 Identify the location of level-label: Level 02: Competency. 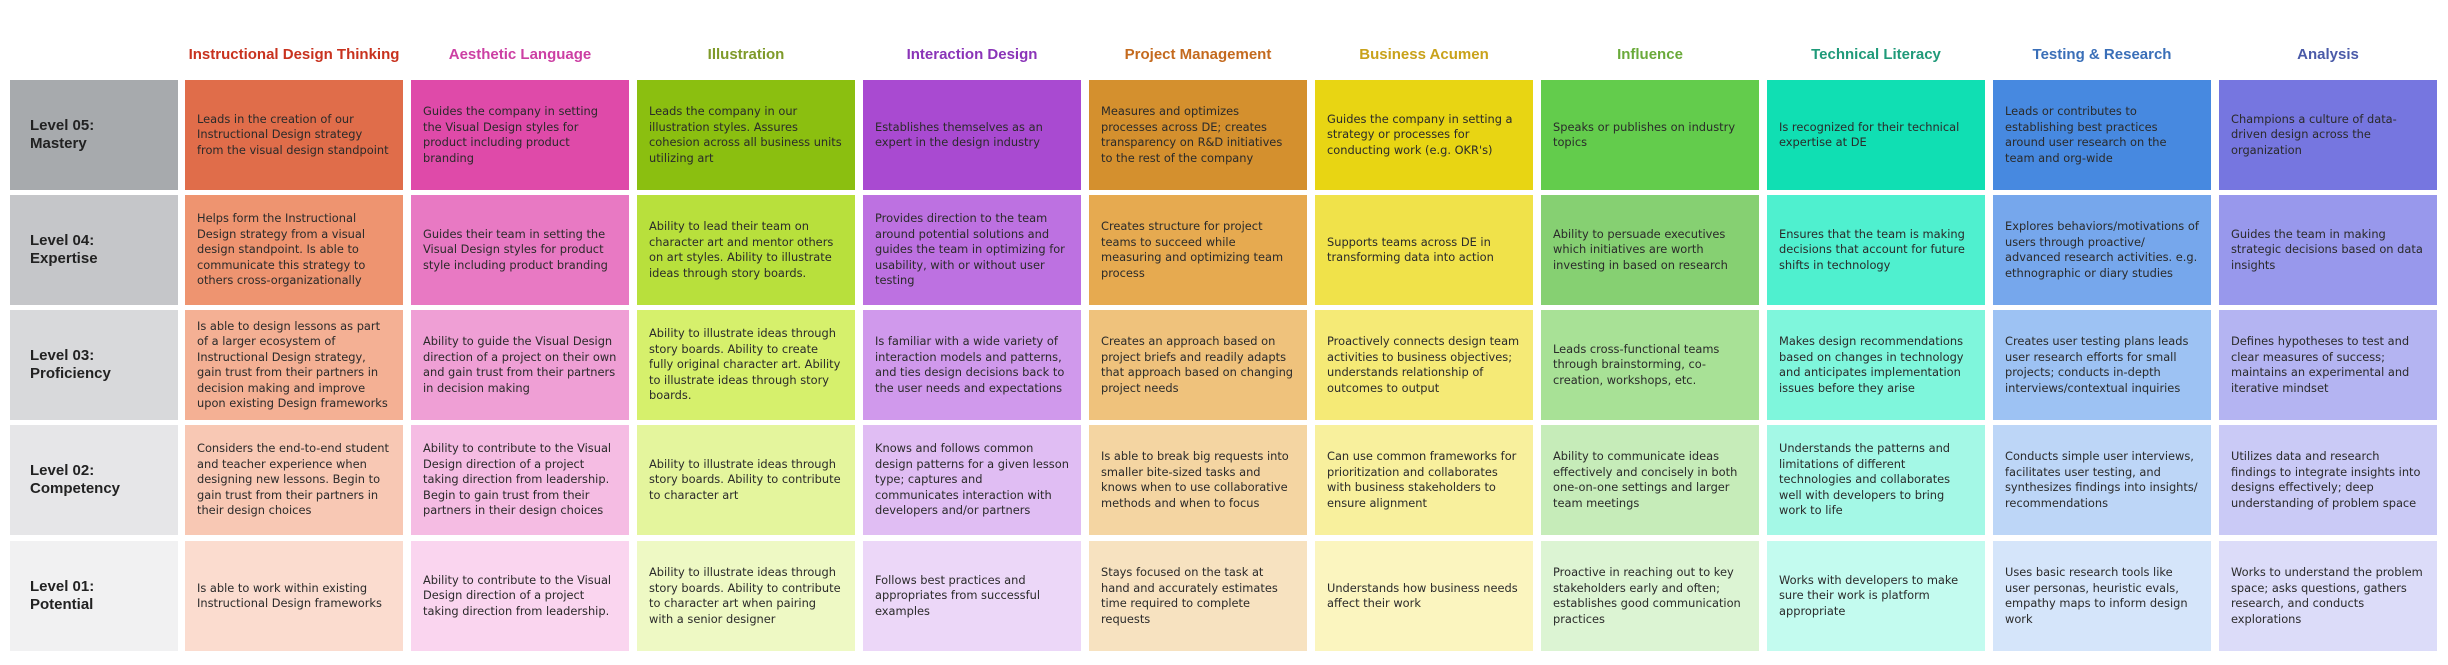
(94, 480).